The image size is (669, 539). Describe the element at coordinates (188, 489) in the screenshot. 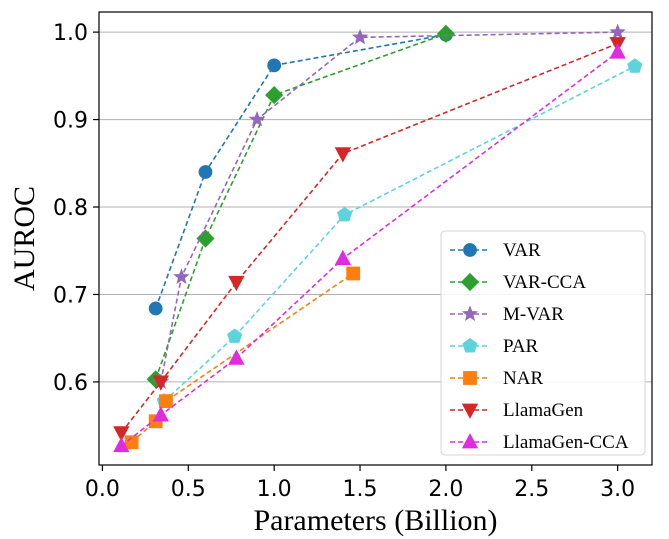

I see `x-tick-label: 0.5` at that location.